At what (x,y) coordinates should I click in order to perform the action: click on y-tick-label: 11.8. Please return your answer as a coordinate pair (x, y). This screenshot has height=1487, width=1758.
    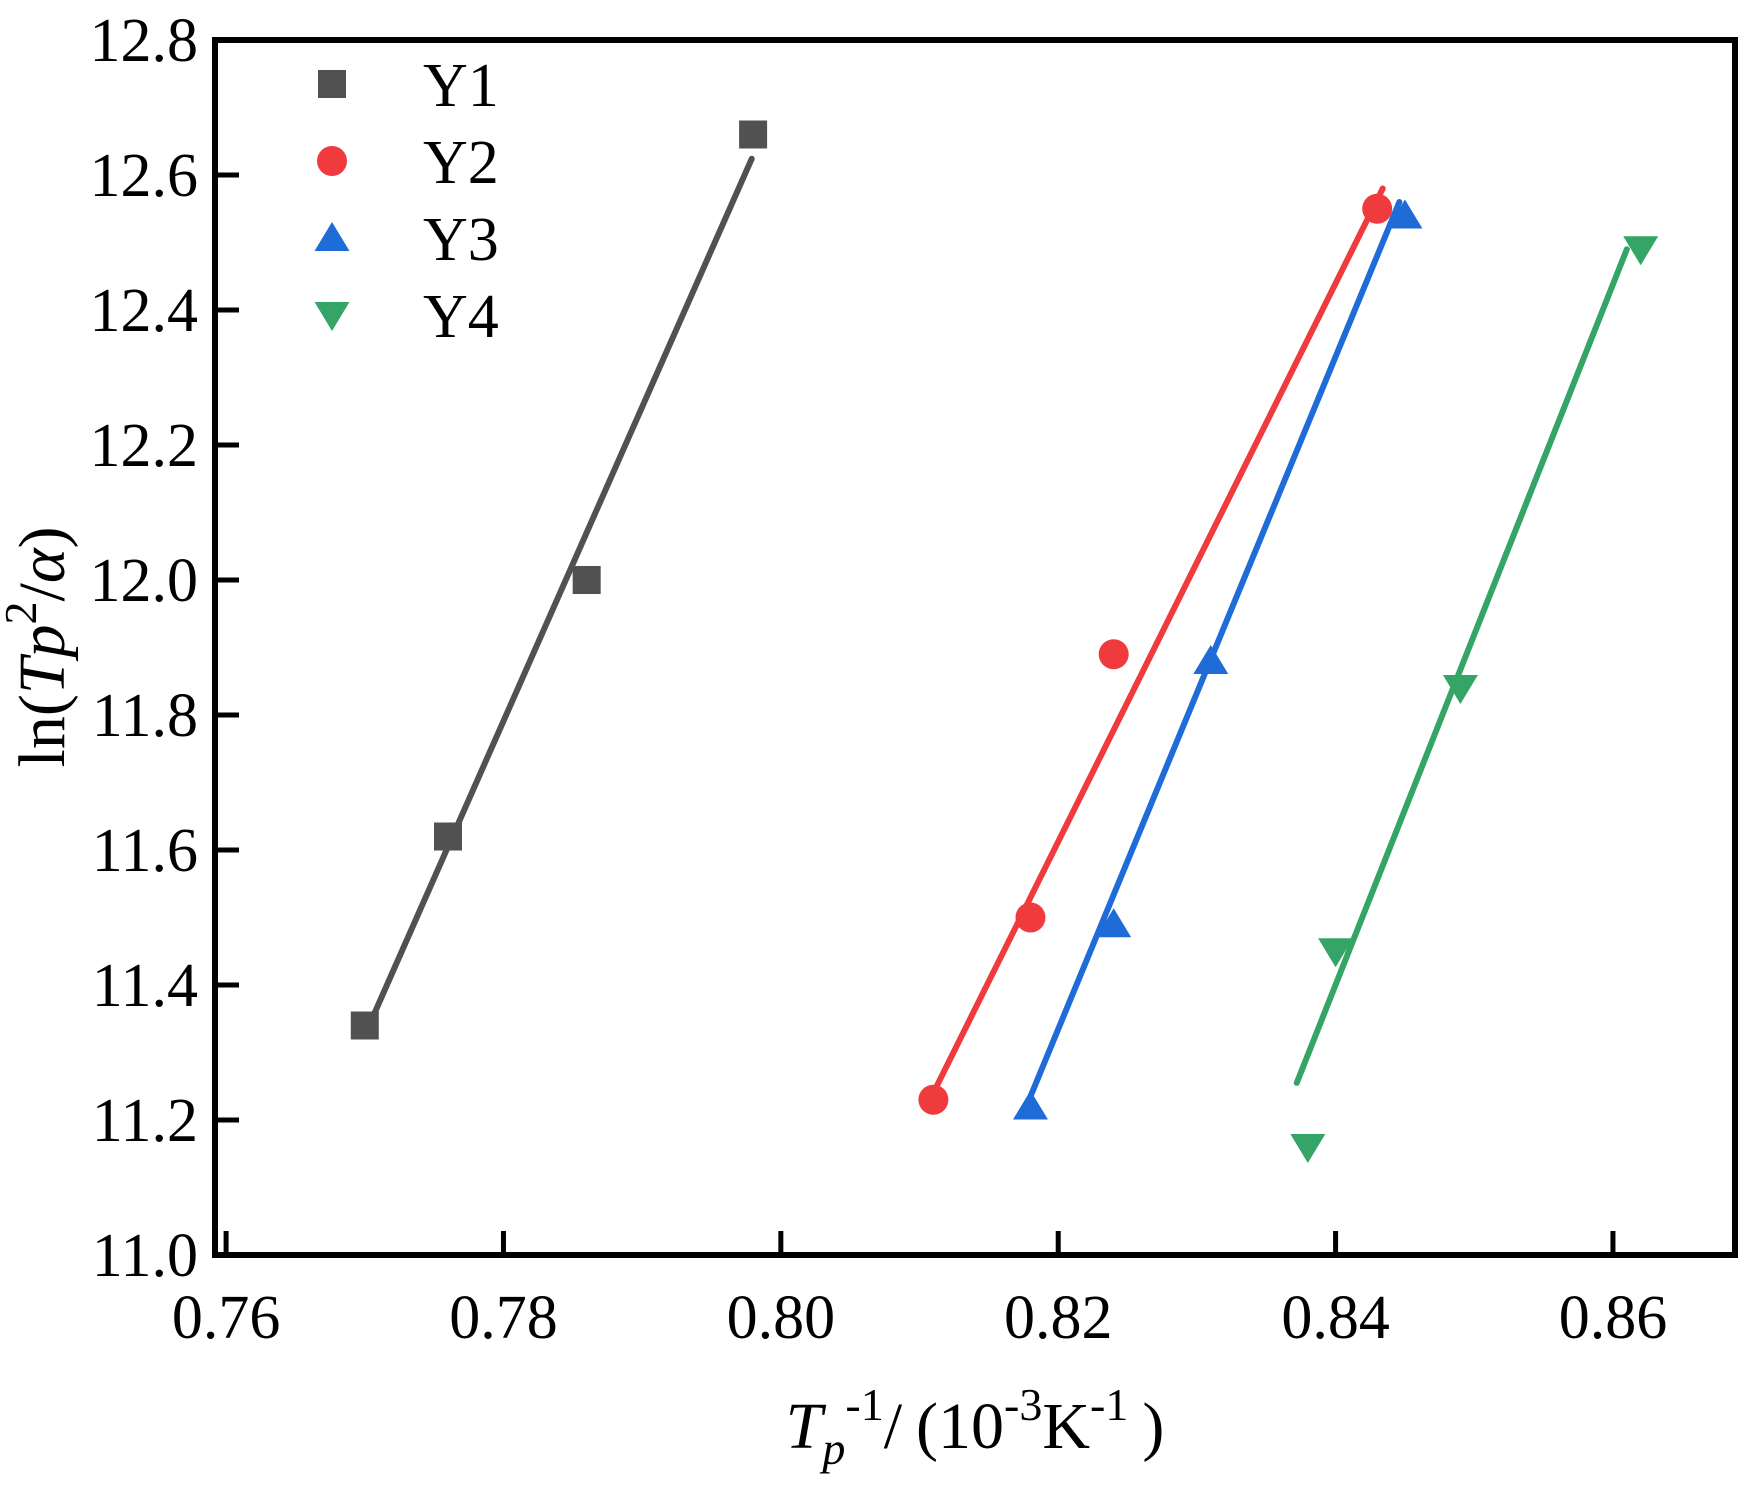
    Looking at the image, I should click on (145, 716).